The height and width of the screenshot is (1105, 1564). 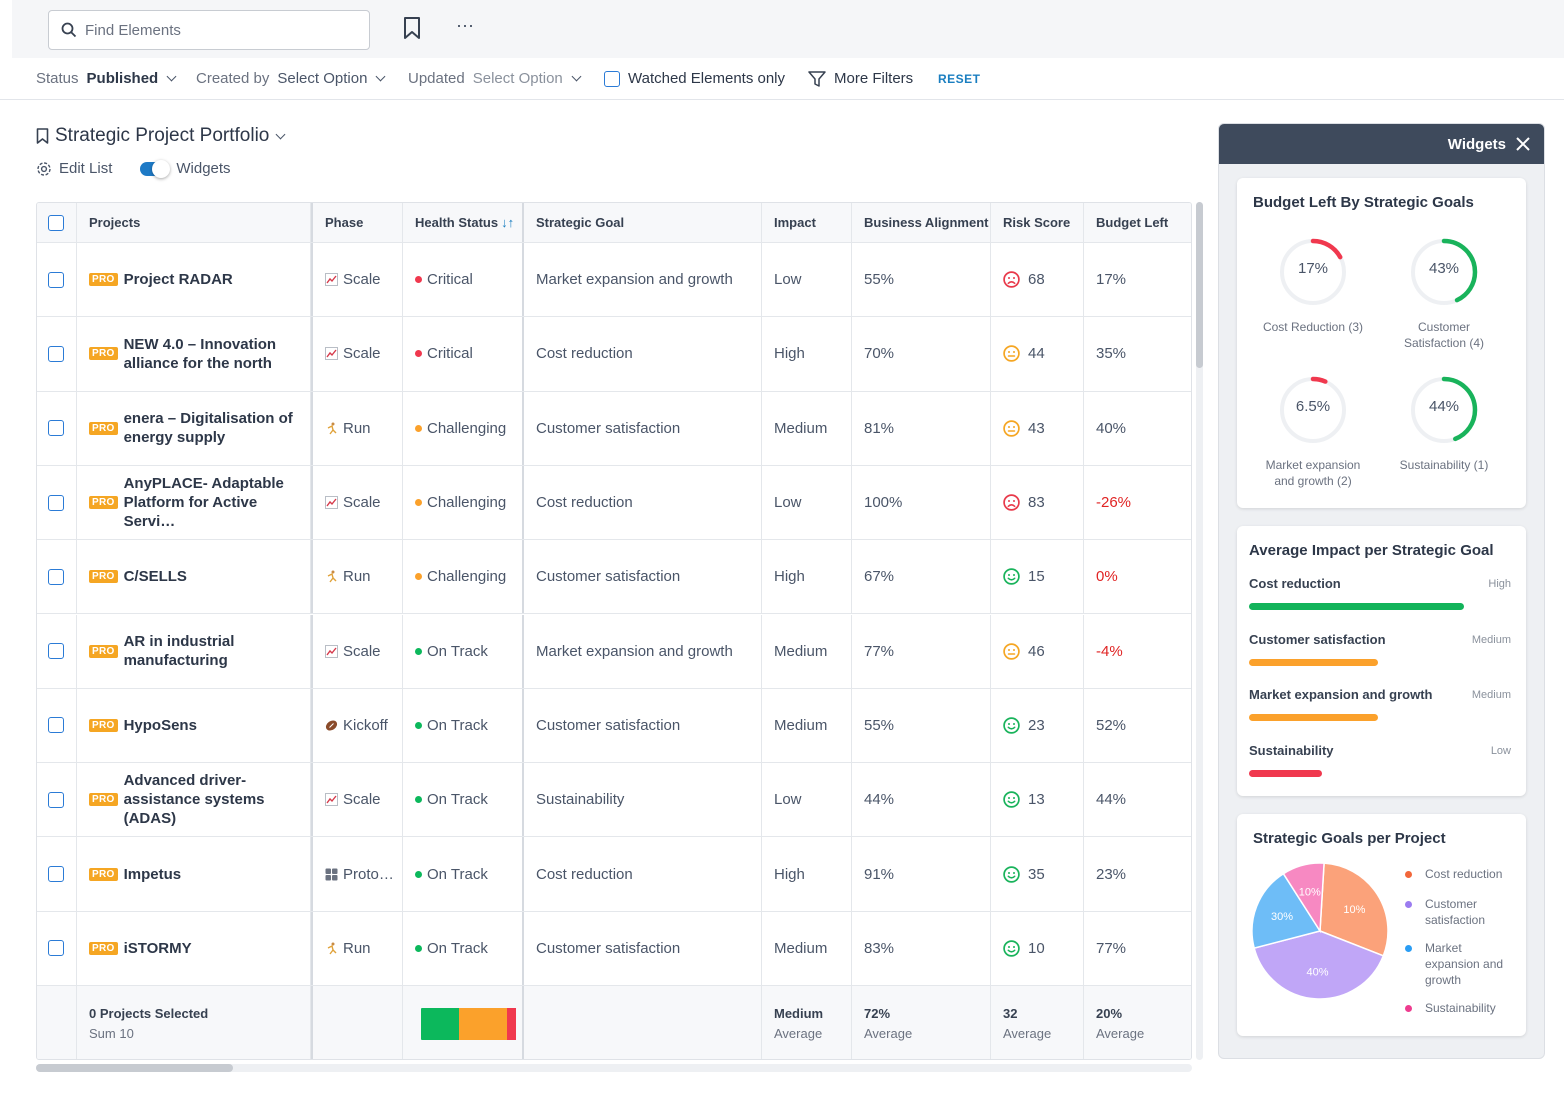 What do you see at coordinates (614, 1068) in the screenshot?
I see `horizontal-scrollbar` at bounding box center [614, 1068].